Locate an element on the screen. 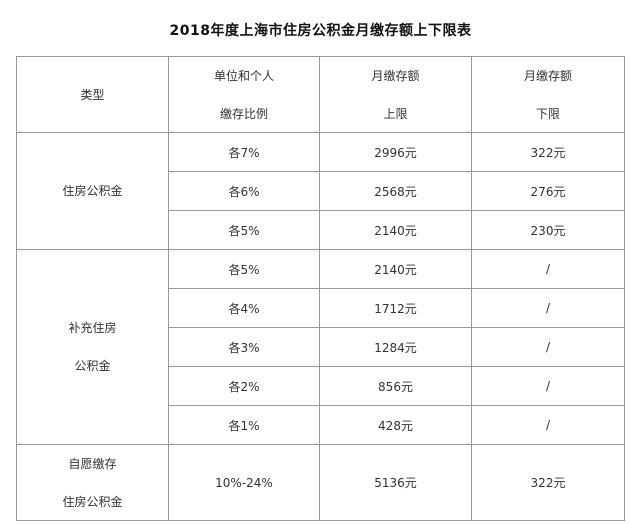 This screenshot has height=524, width=641. group-label-line1: 住房公积金 is located at coordinates (92, 191).